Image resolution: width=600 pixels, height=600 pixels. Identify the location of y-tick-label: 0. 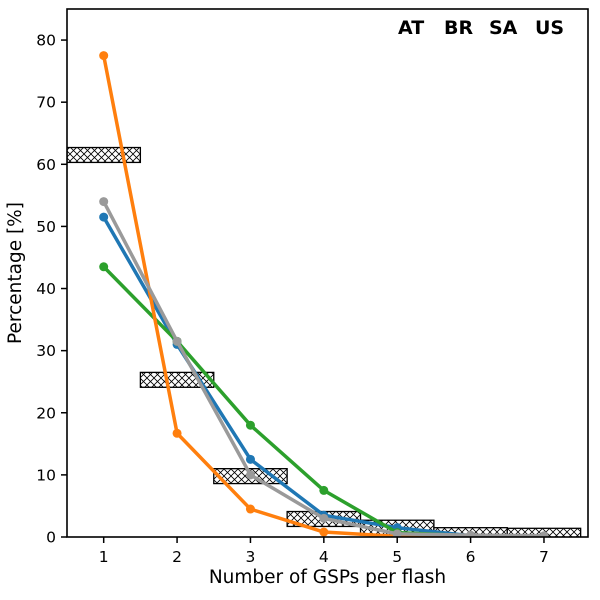
(51, 538).